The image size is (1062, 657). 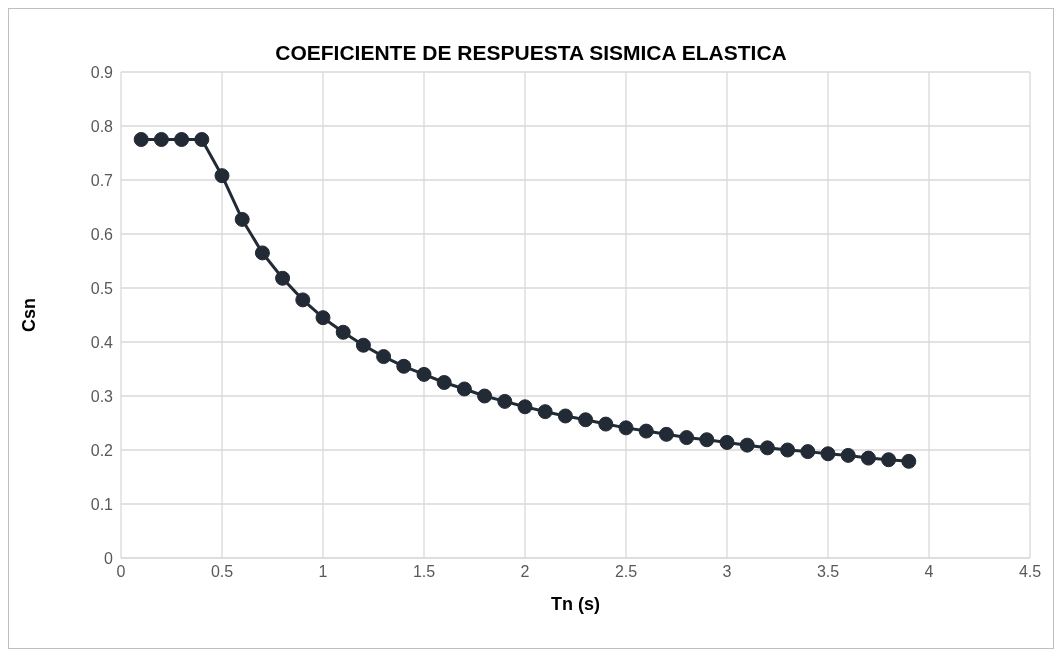 What do you see at coordinates (102, 126) in the screenshot?
I see `y-tick-label: 0.8` at bounding box center [102, 126].